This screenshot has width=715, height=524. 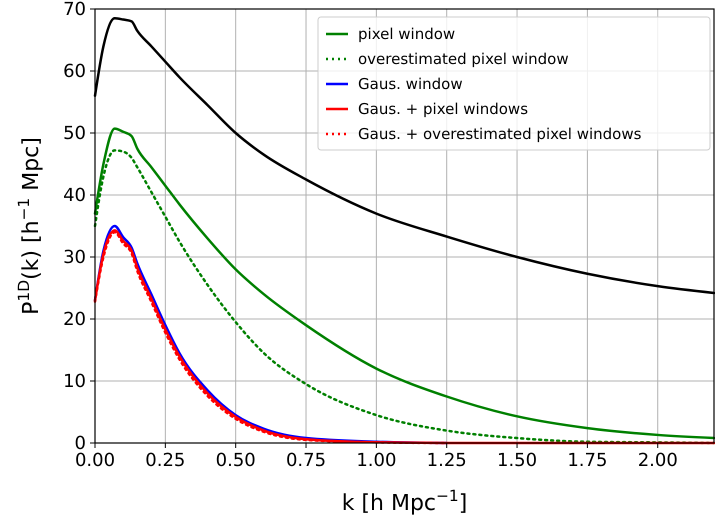 I want to click on y-tick-label: 50, so click(x=74, y=133).